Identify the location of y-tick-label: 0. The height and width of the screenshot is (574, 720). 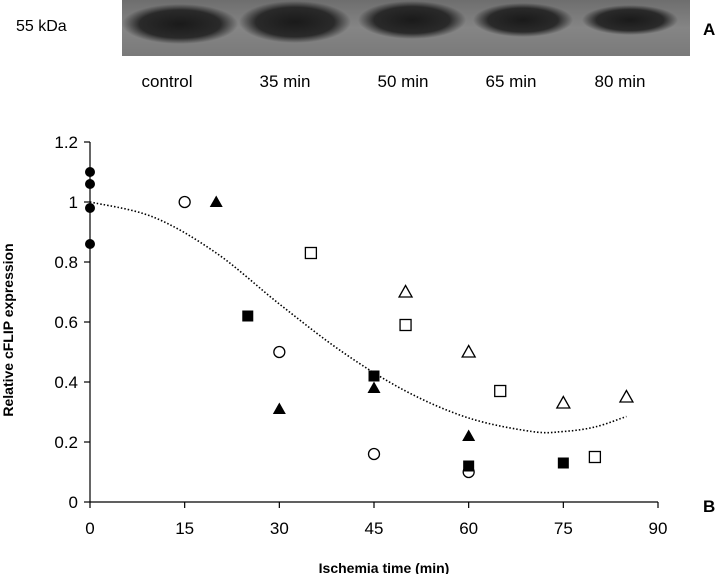
(73, 502).